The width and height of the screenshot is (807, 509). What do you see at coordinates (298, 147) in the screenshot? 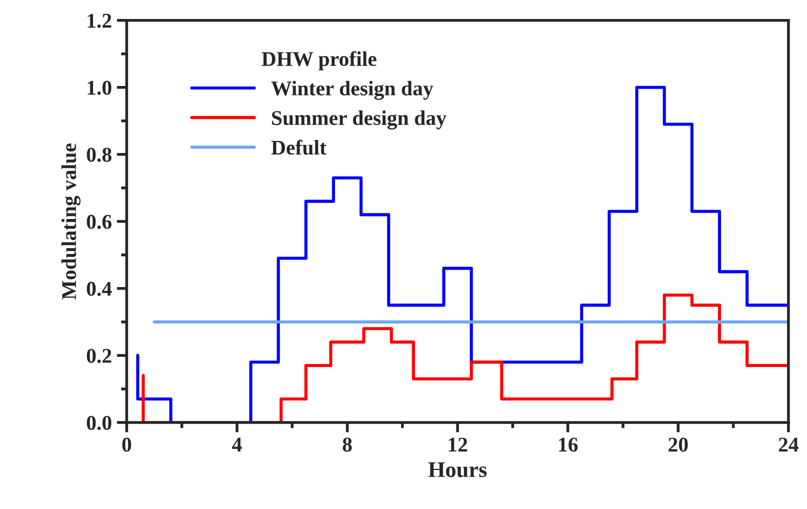
I see `legend-label: Defult` at bounding box center [298, 147].